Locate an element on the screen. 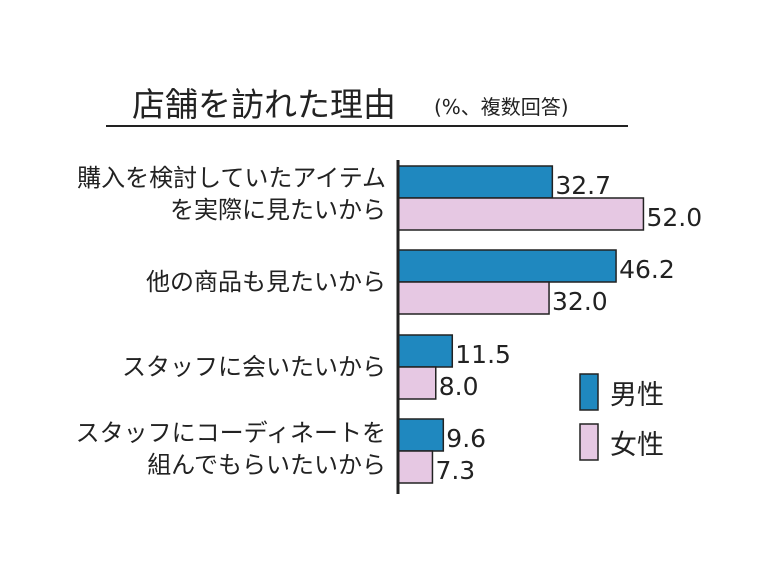  category-label: 組んでもらいたいから is located at coordinates (266, 465).